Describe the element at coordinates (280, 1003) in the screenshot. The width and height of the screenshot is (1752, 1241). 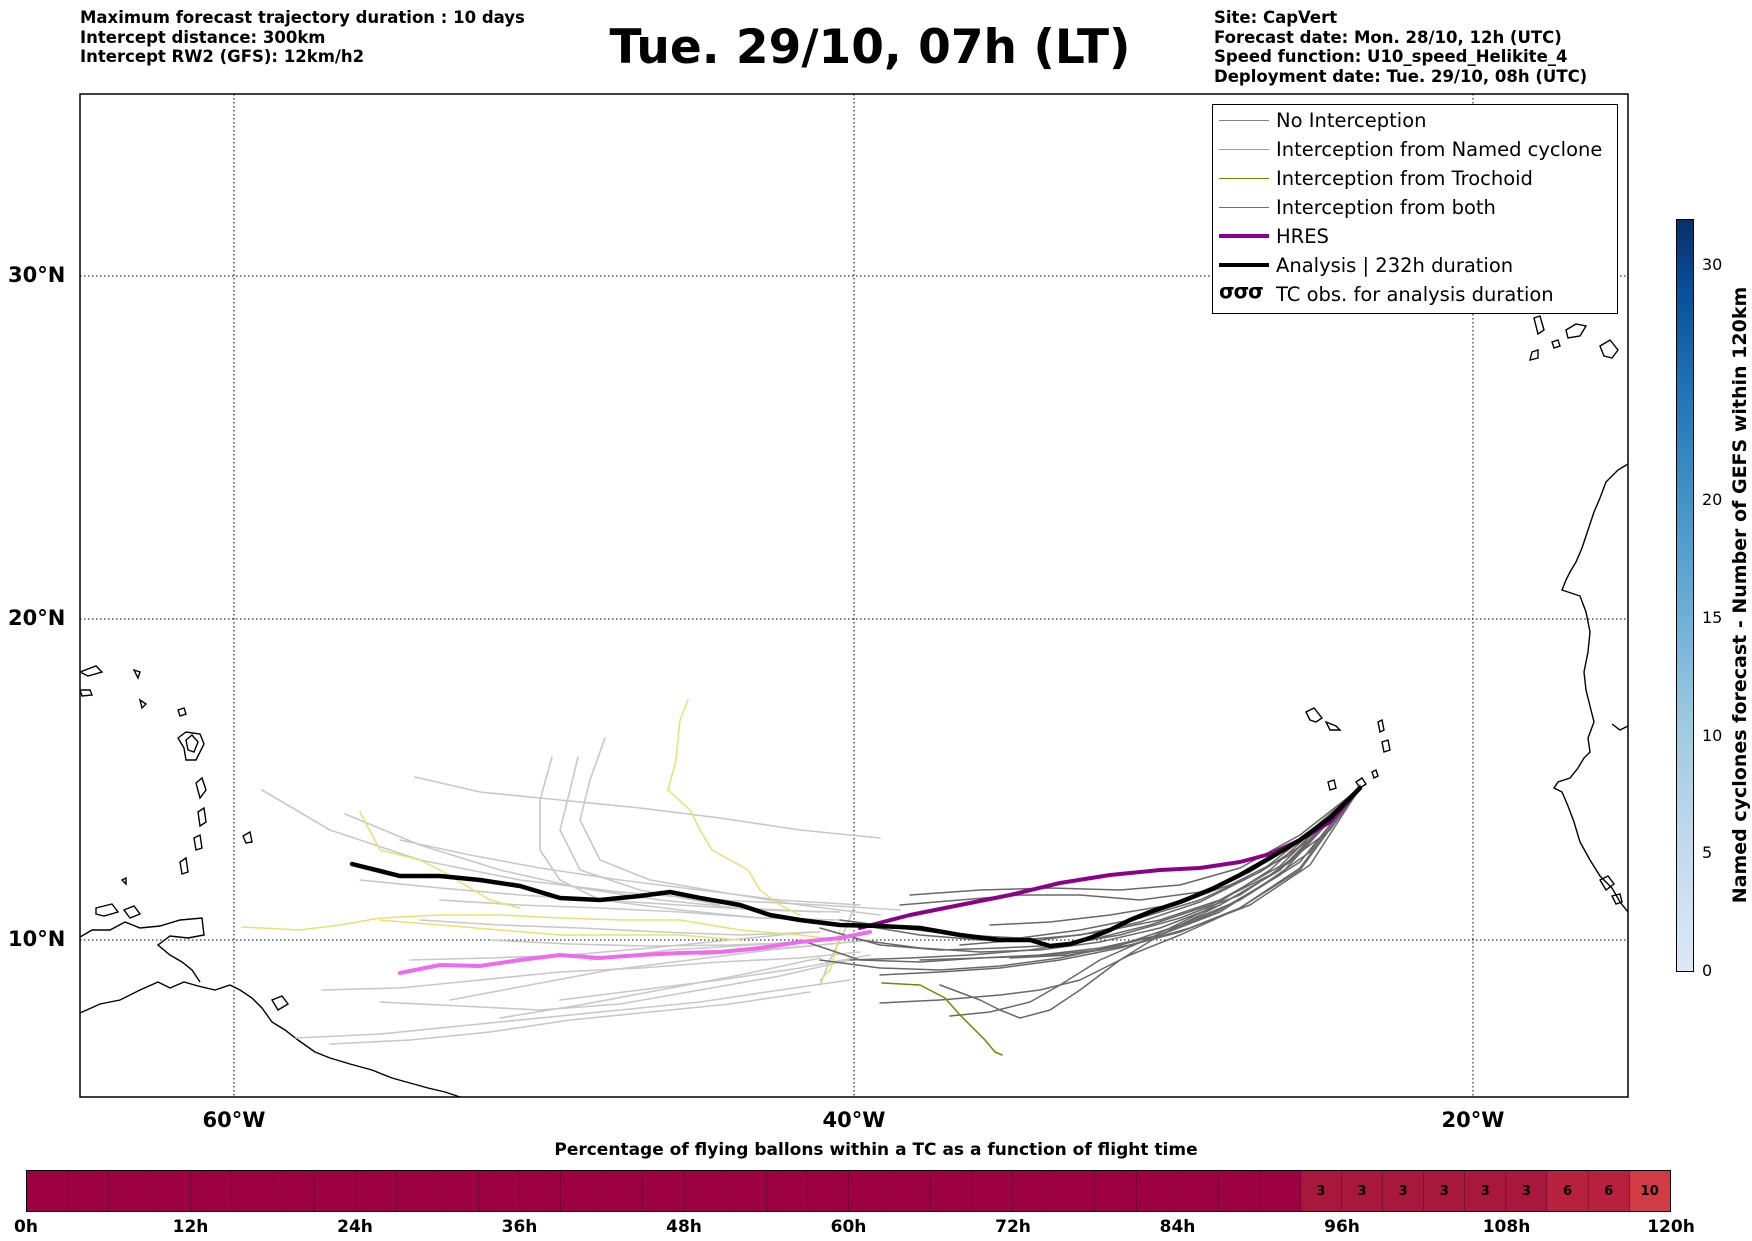
I see `trinidad` at that location.